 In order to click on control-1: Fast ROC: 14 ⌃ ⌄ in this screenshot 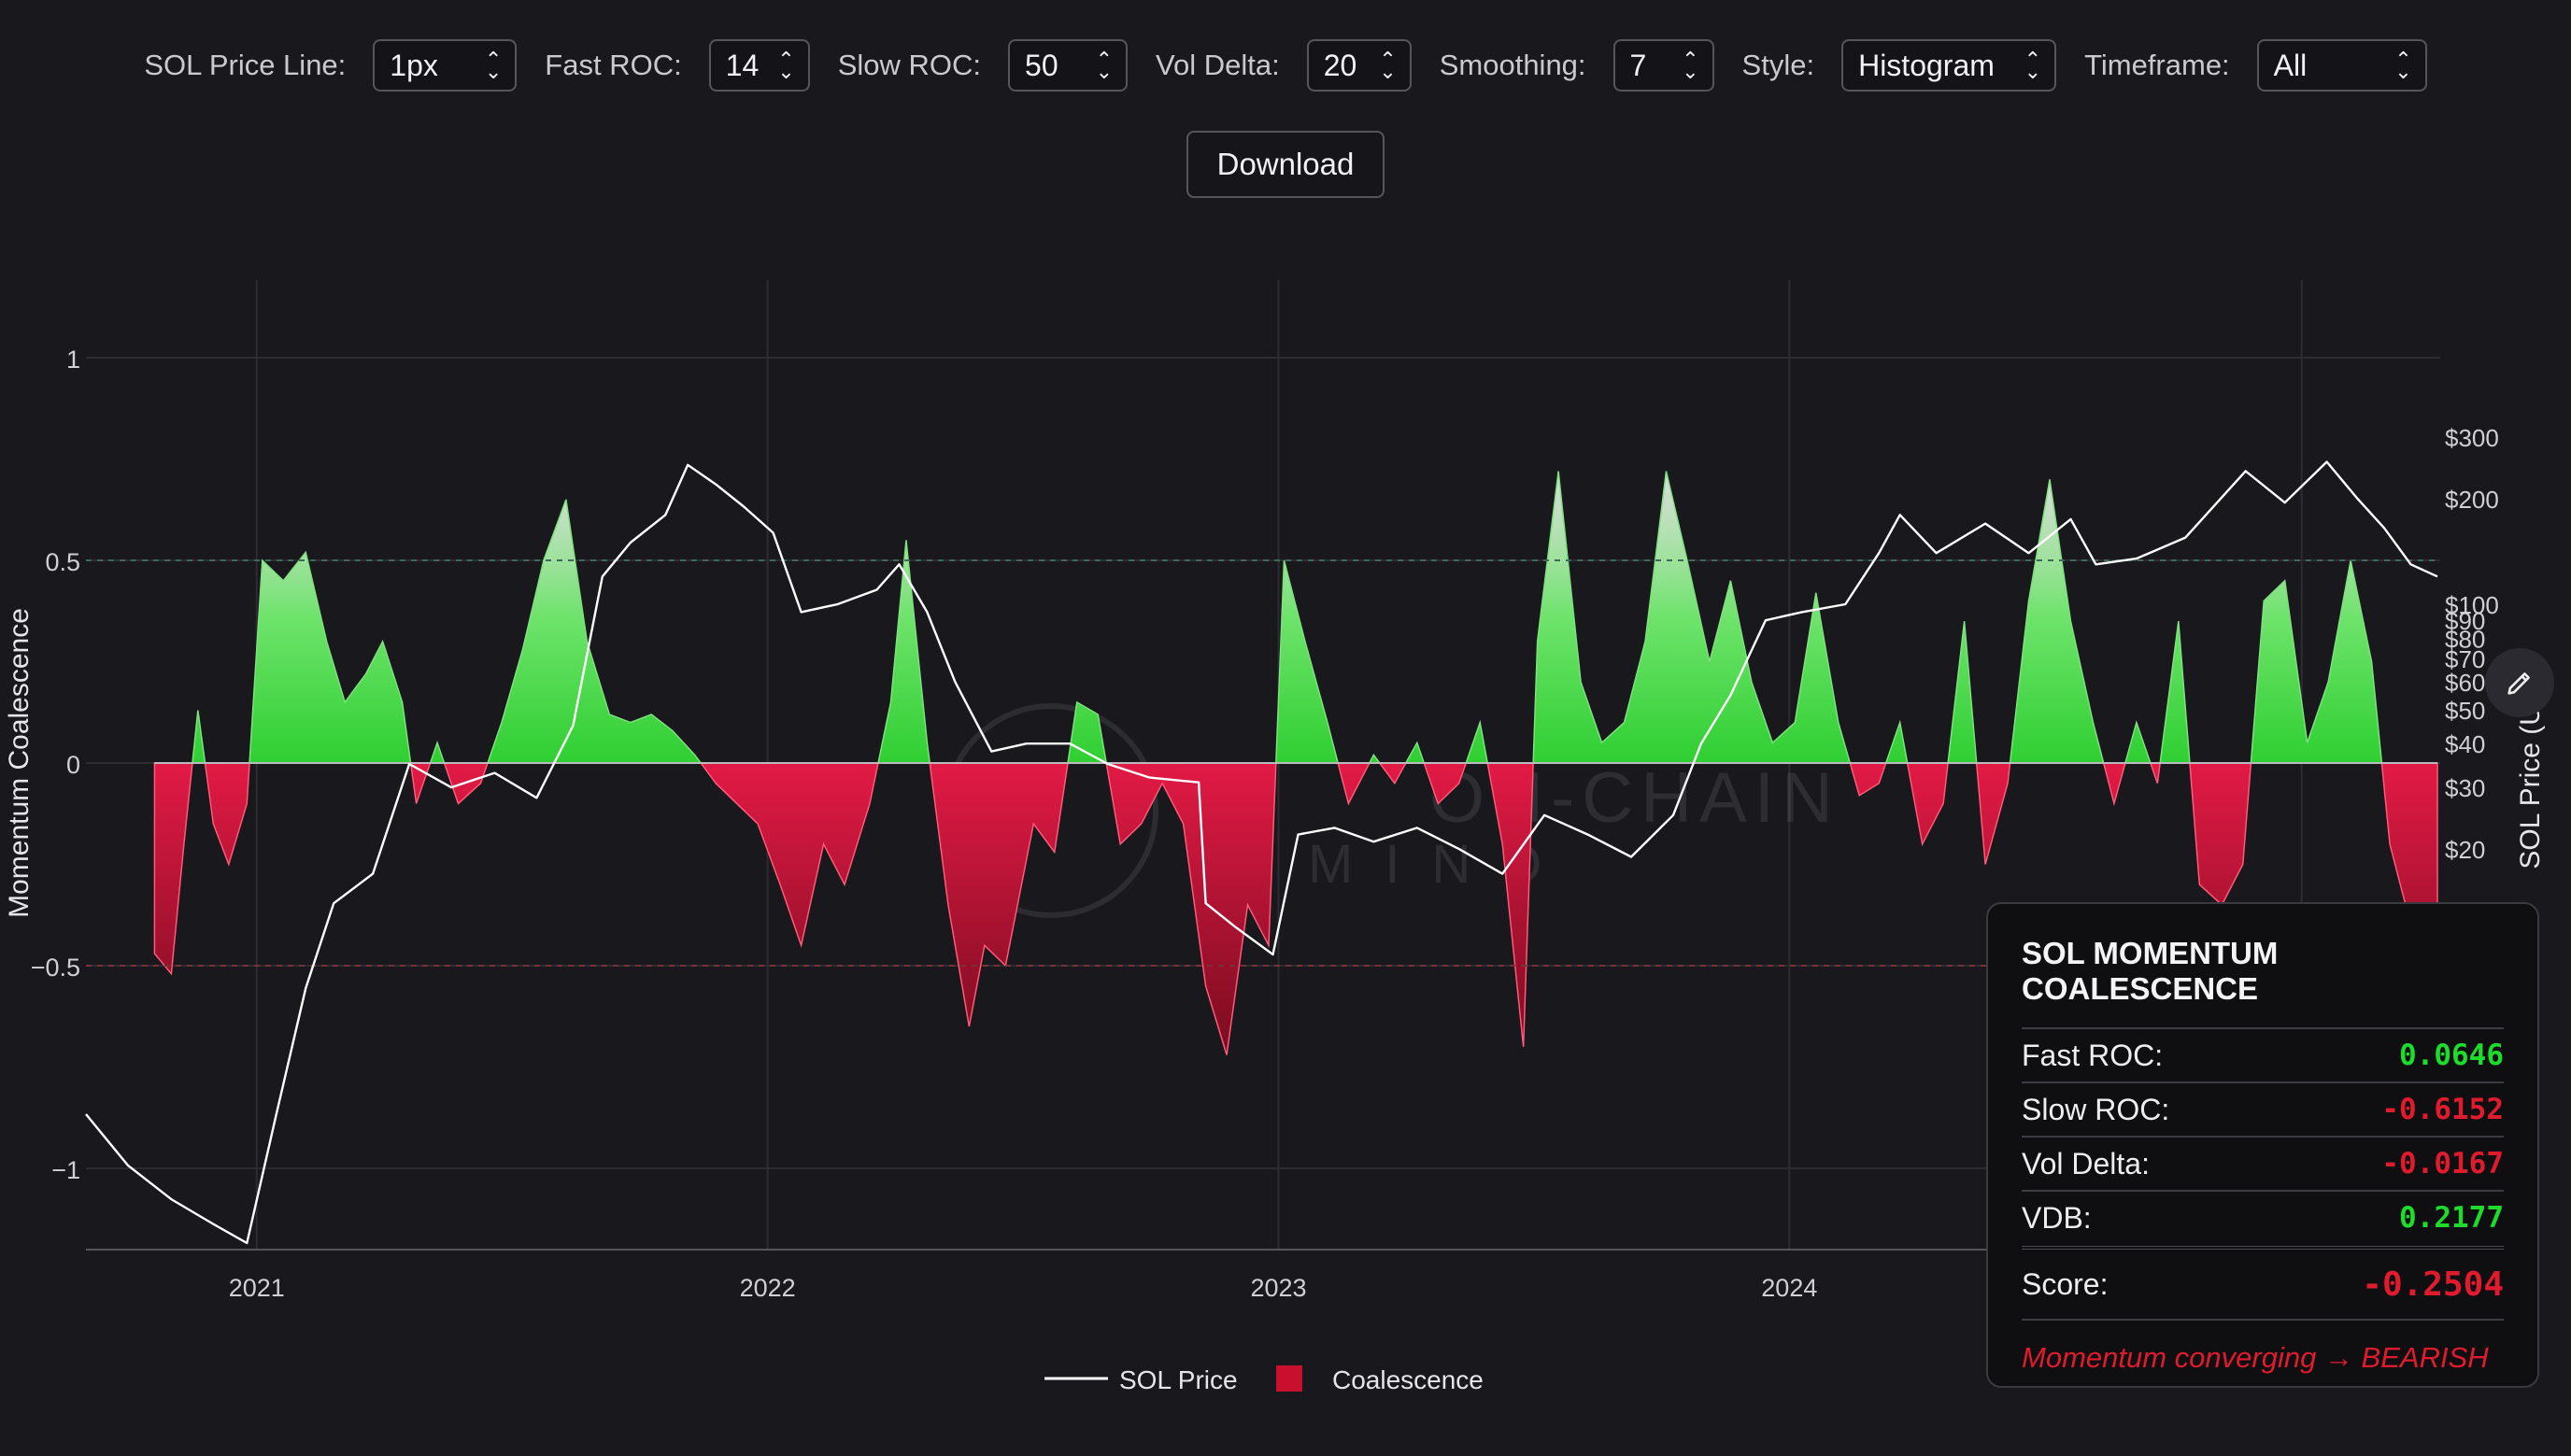, I will do `click(677, 65)`.